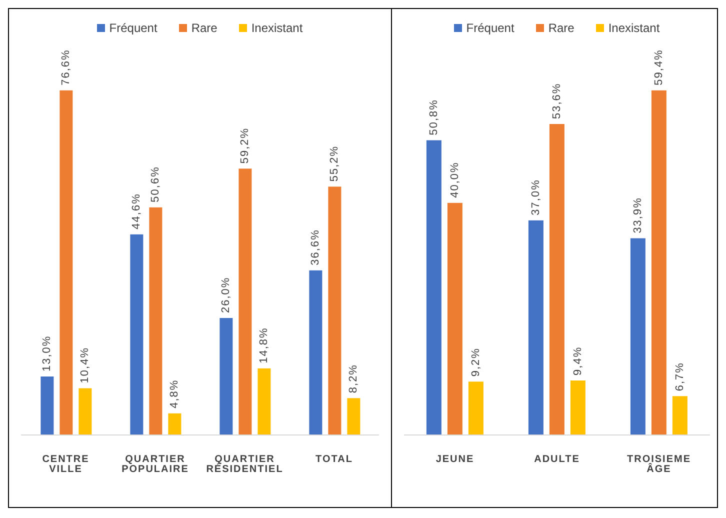 This screenshot has height=518, width=726. Describe the element at coordinates (434, 117) in the screenshot. I see `data-label: 50,8%` at that location.